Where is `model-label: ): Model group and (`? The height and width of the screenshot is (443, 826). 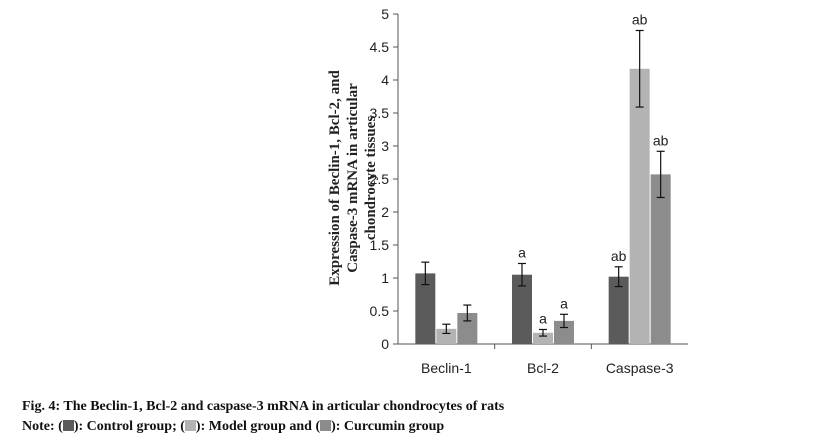 model-label: ): Model group and ( is located at coordinates (258, 426).